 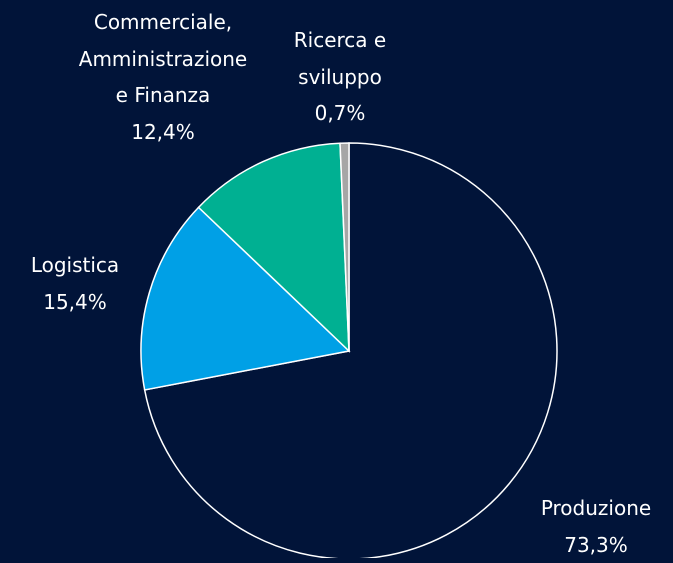 I want to click on category-label: Logistica, so click(x=75, y=265).